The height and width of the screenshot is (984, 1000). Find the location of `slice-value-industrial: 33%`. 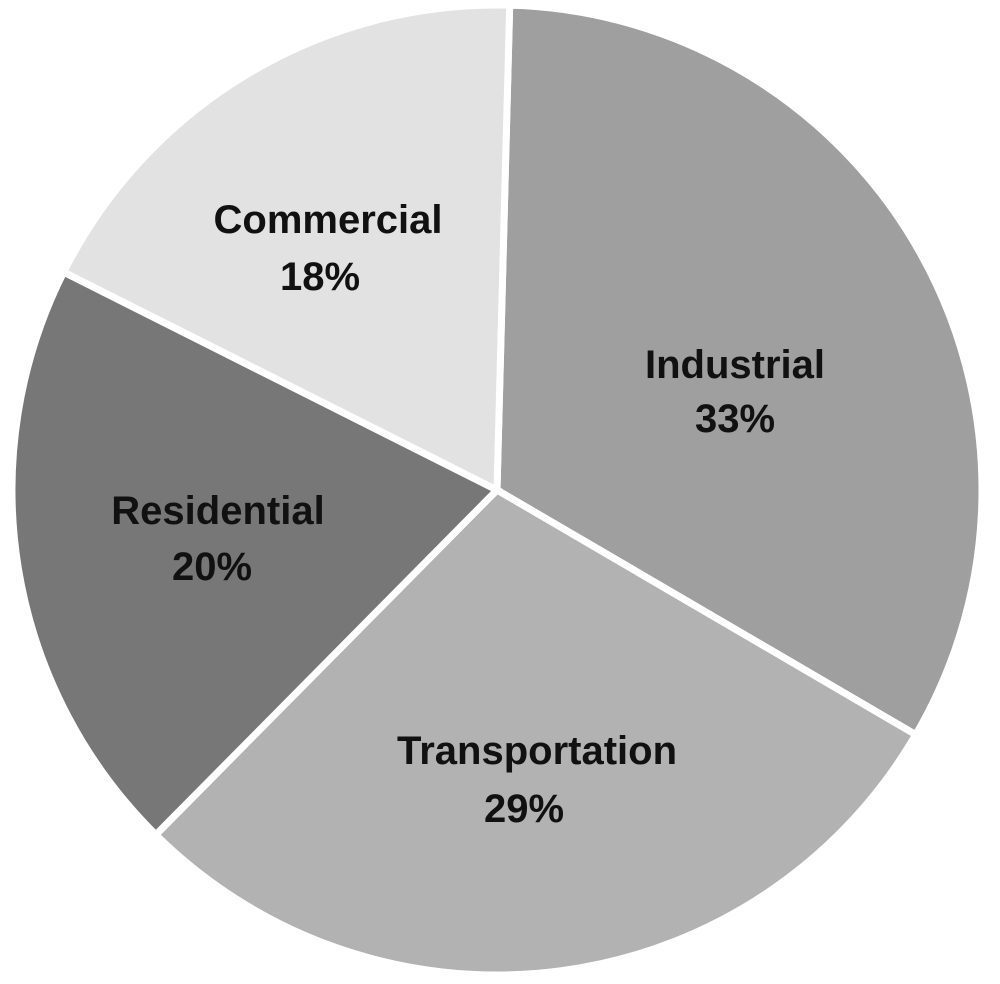

slice-value-industrial: 33% is located at coordinates (735, 419).